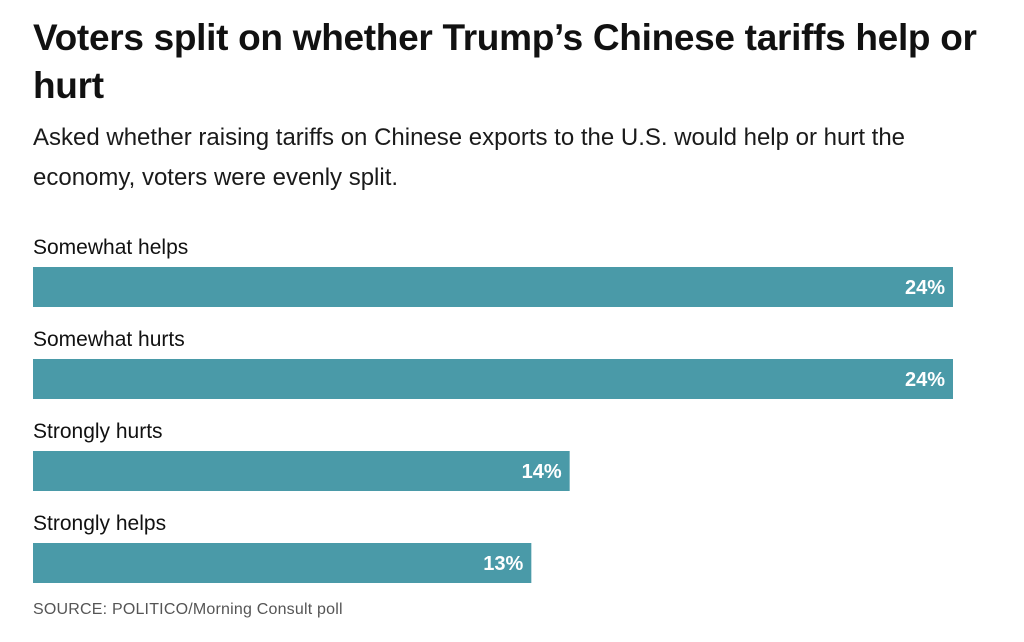  Describe the element at coordinates (98, 431) in the screenshot. I see `category-label: Strongly hurts` at that location.